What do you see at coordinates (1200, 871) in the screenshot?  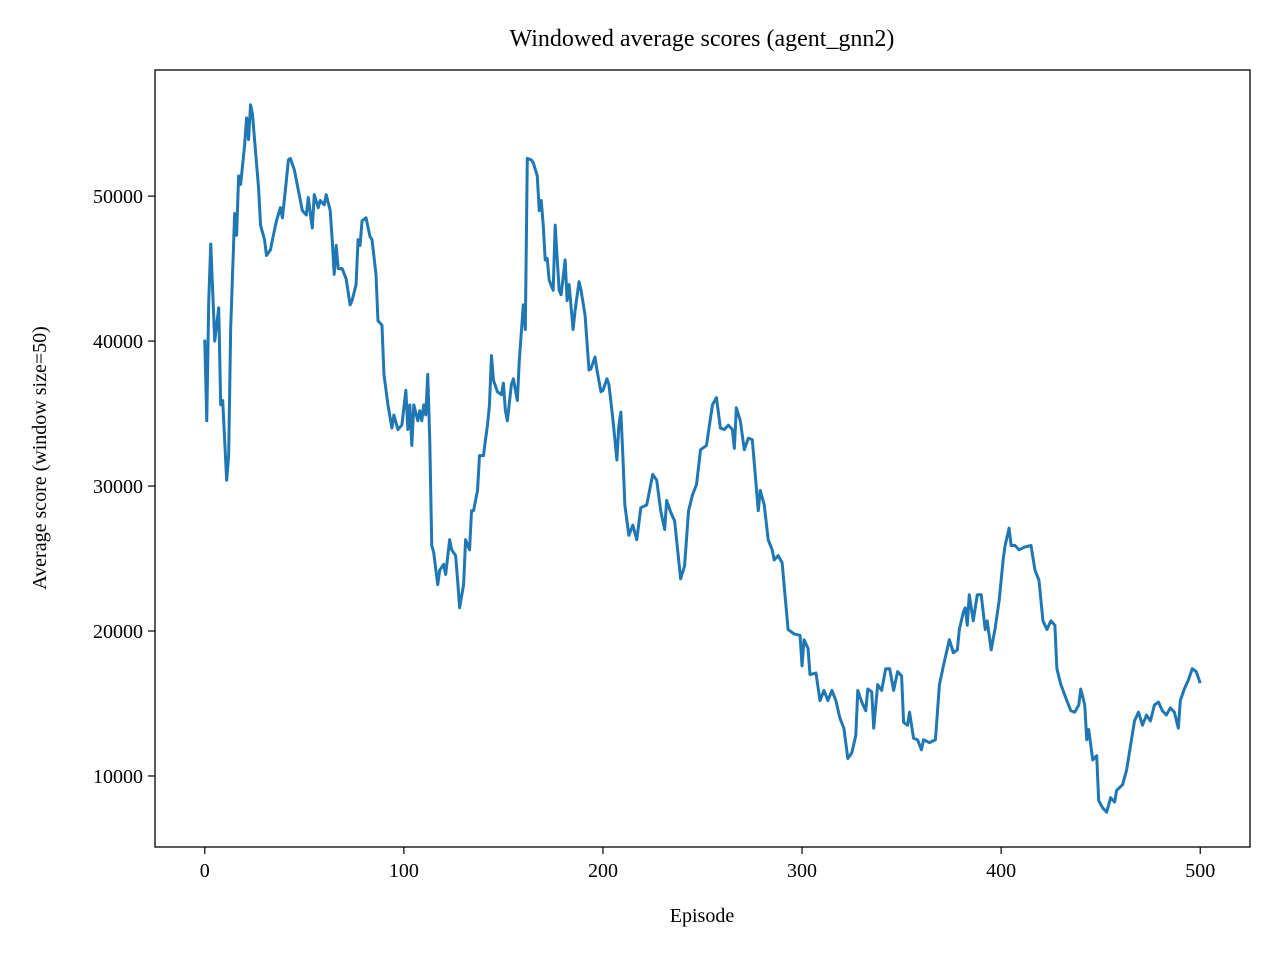 I see `x-tick-label: 500` at bounding box center [1200, 871].